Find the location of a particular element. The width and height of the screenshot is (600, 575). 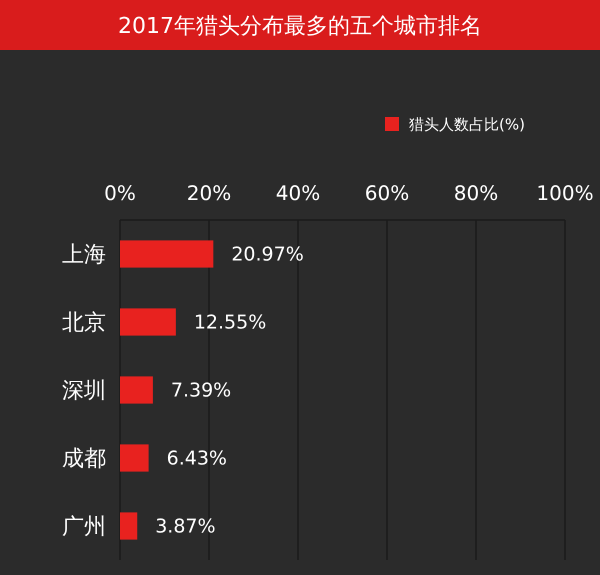

y-tick-label: 深圳 is located at coordinates (84, 391).